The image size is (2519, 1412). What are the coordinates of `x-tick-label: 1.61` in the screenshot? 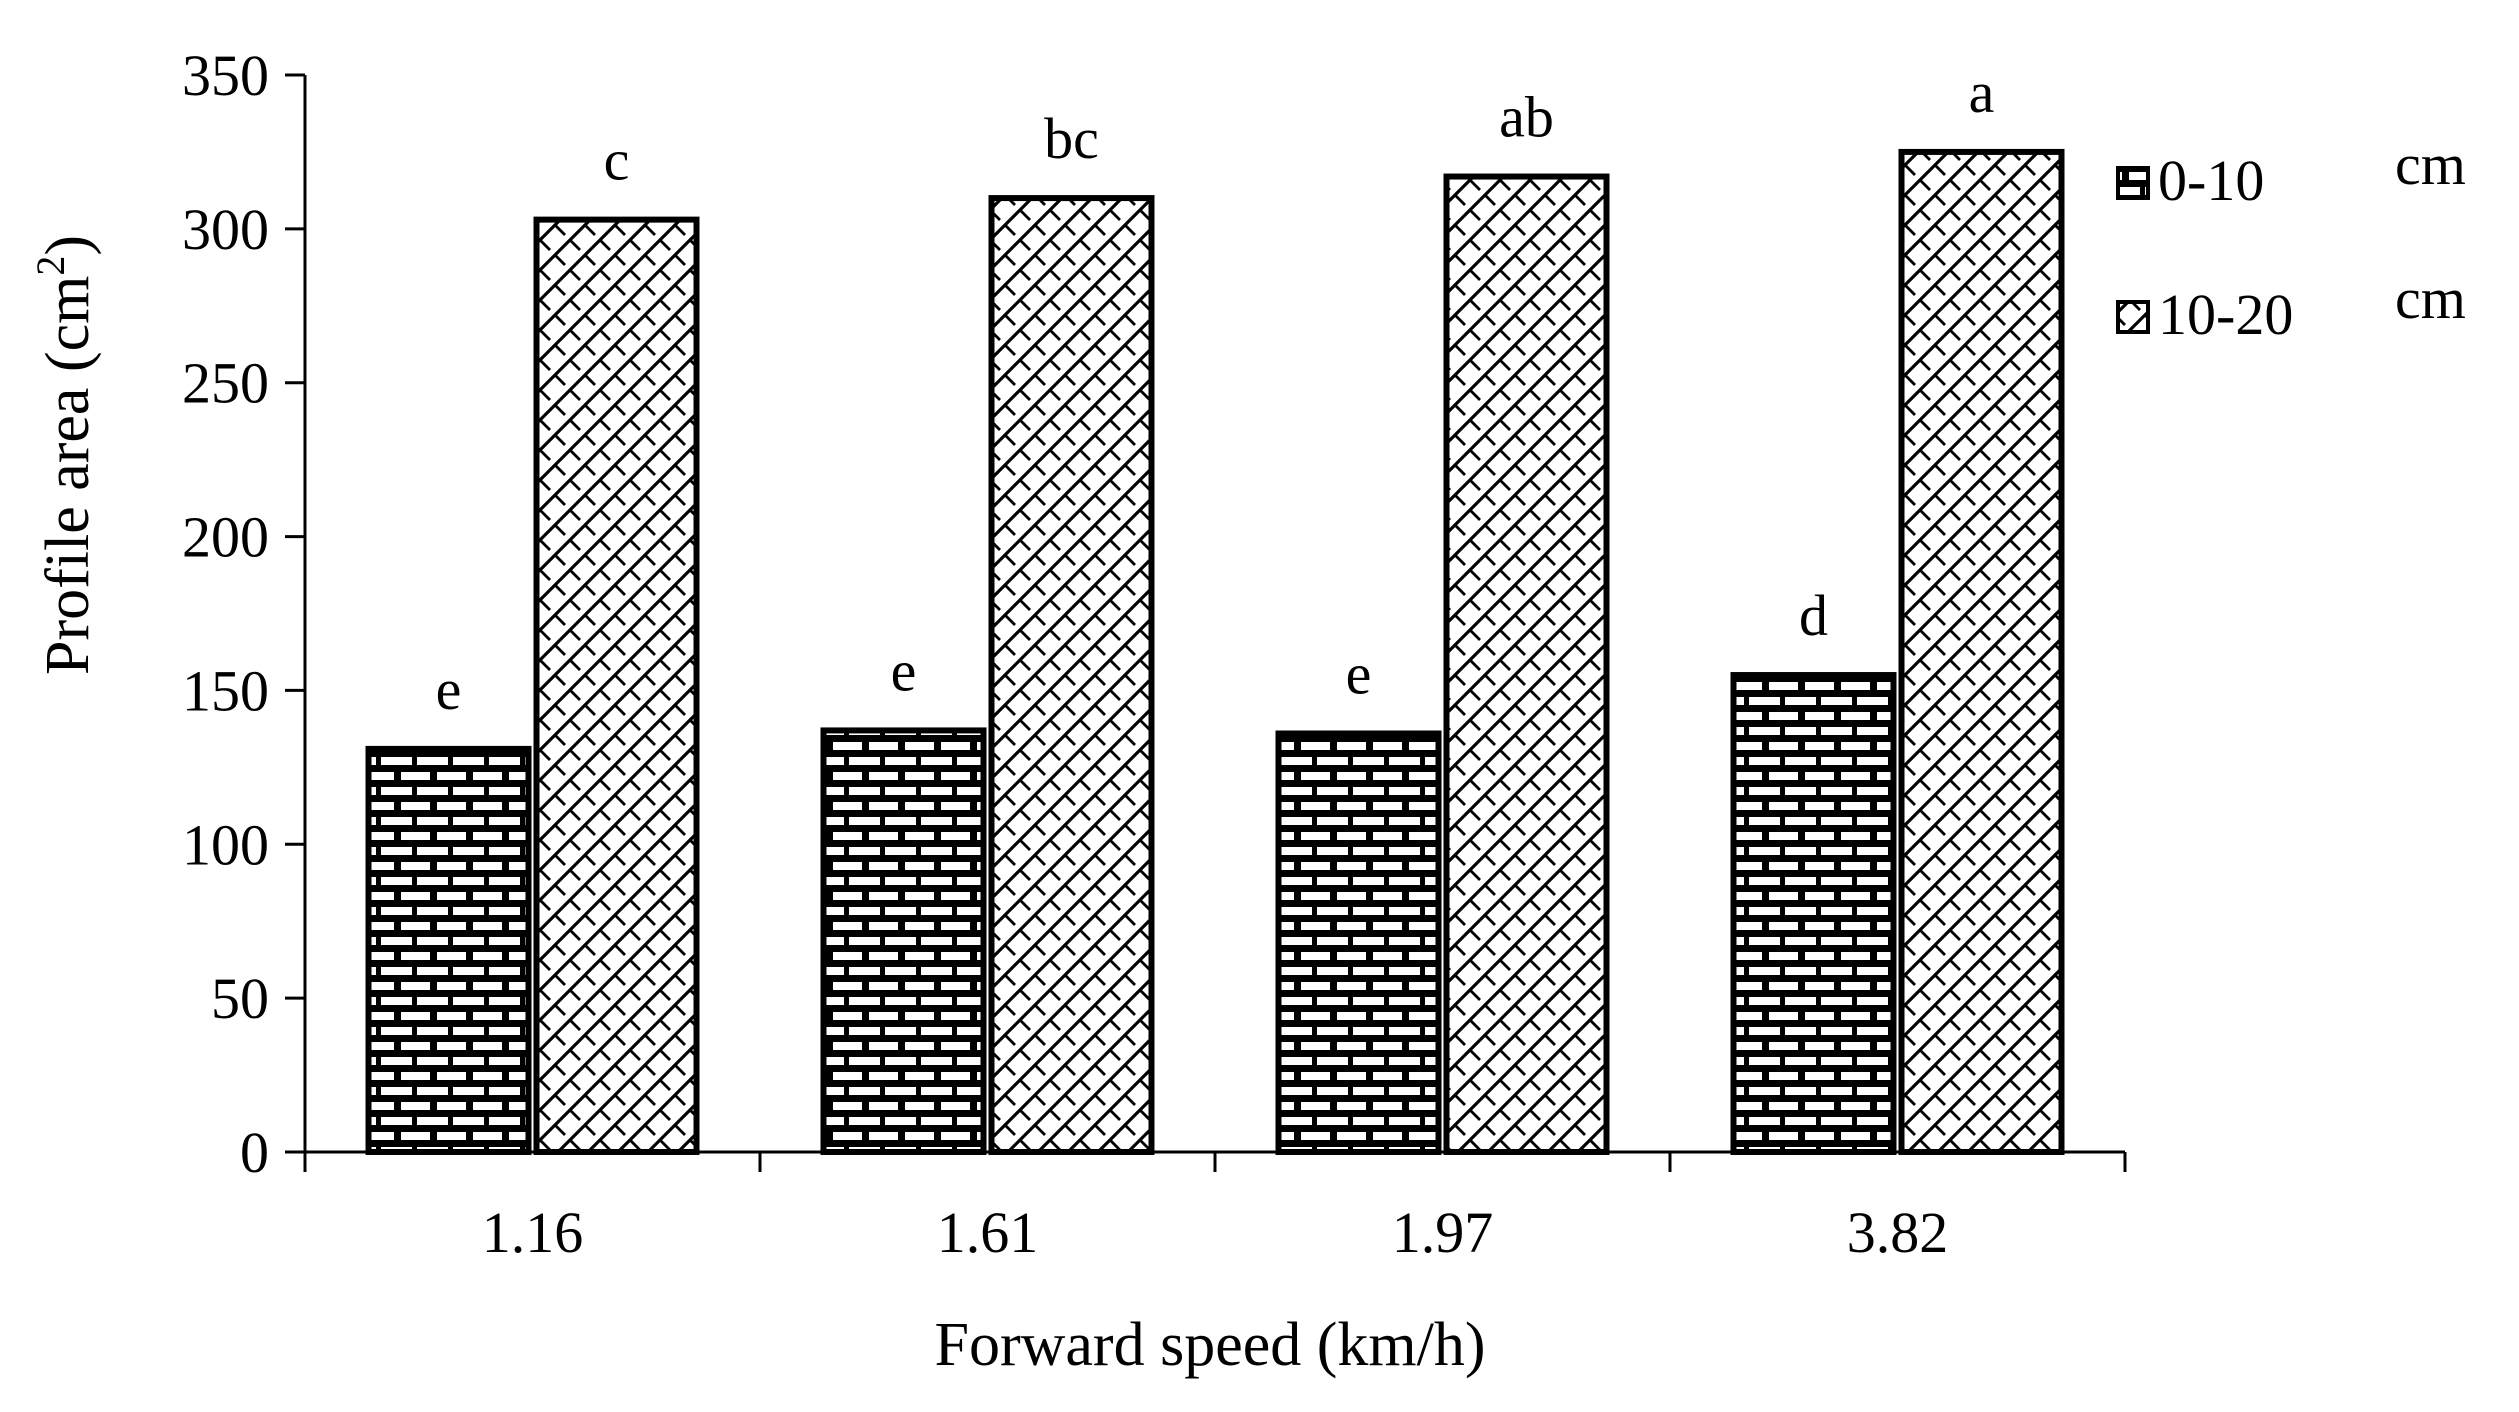 It's located at (988, 1232).